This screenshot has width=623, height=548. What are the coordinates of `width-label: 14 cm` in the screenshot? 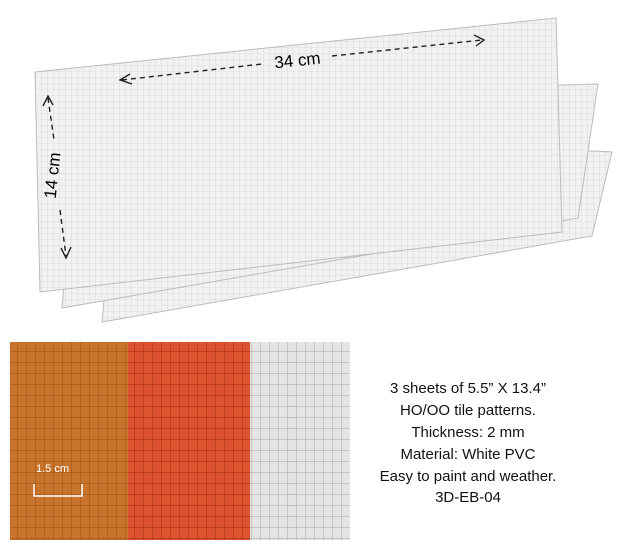 It's located at (53, 175).